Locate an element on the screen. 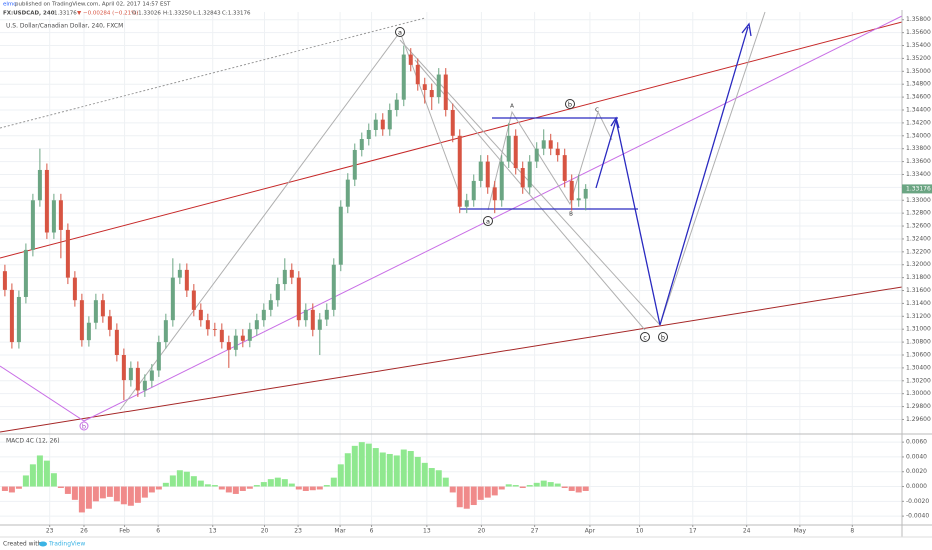 This screenshot has width=932, height=550. y-tick-label: 1.29600 is located at coordinates (918, 419).